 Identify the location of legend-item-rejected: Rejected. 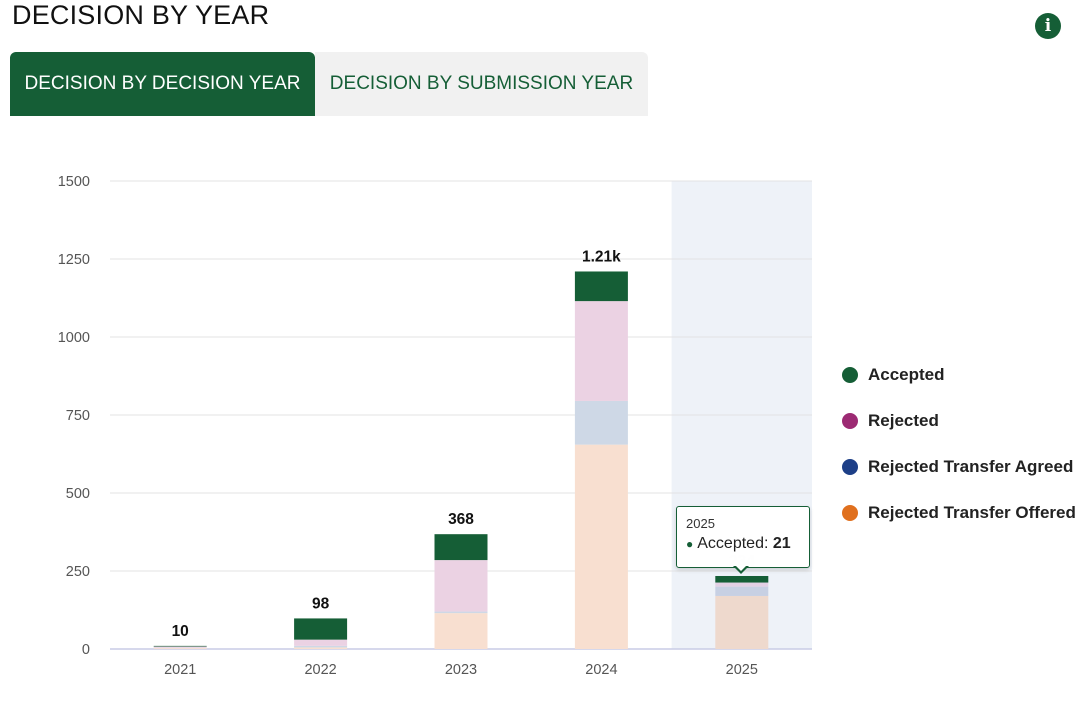
(959, 421).